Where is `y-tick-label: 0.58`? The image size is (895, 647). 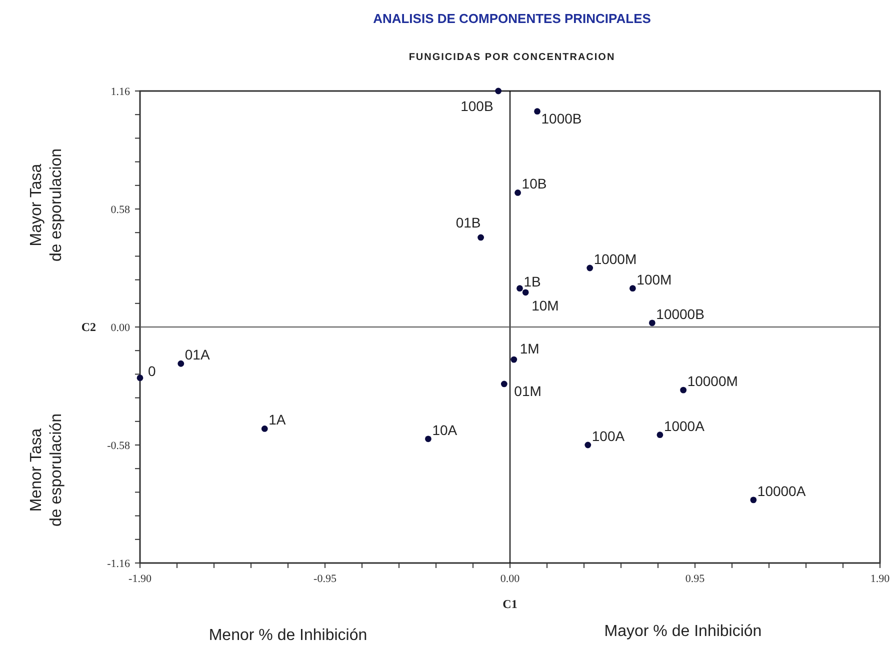
y-tick-label: 0.58 is located at coordinates (120, 210).